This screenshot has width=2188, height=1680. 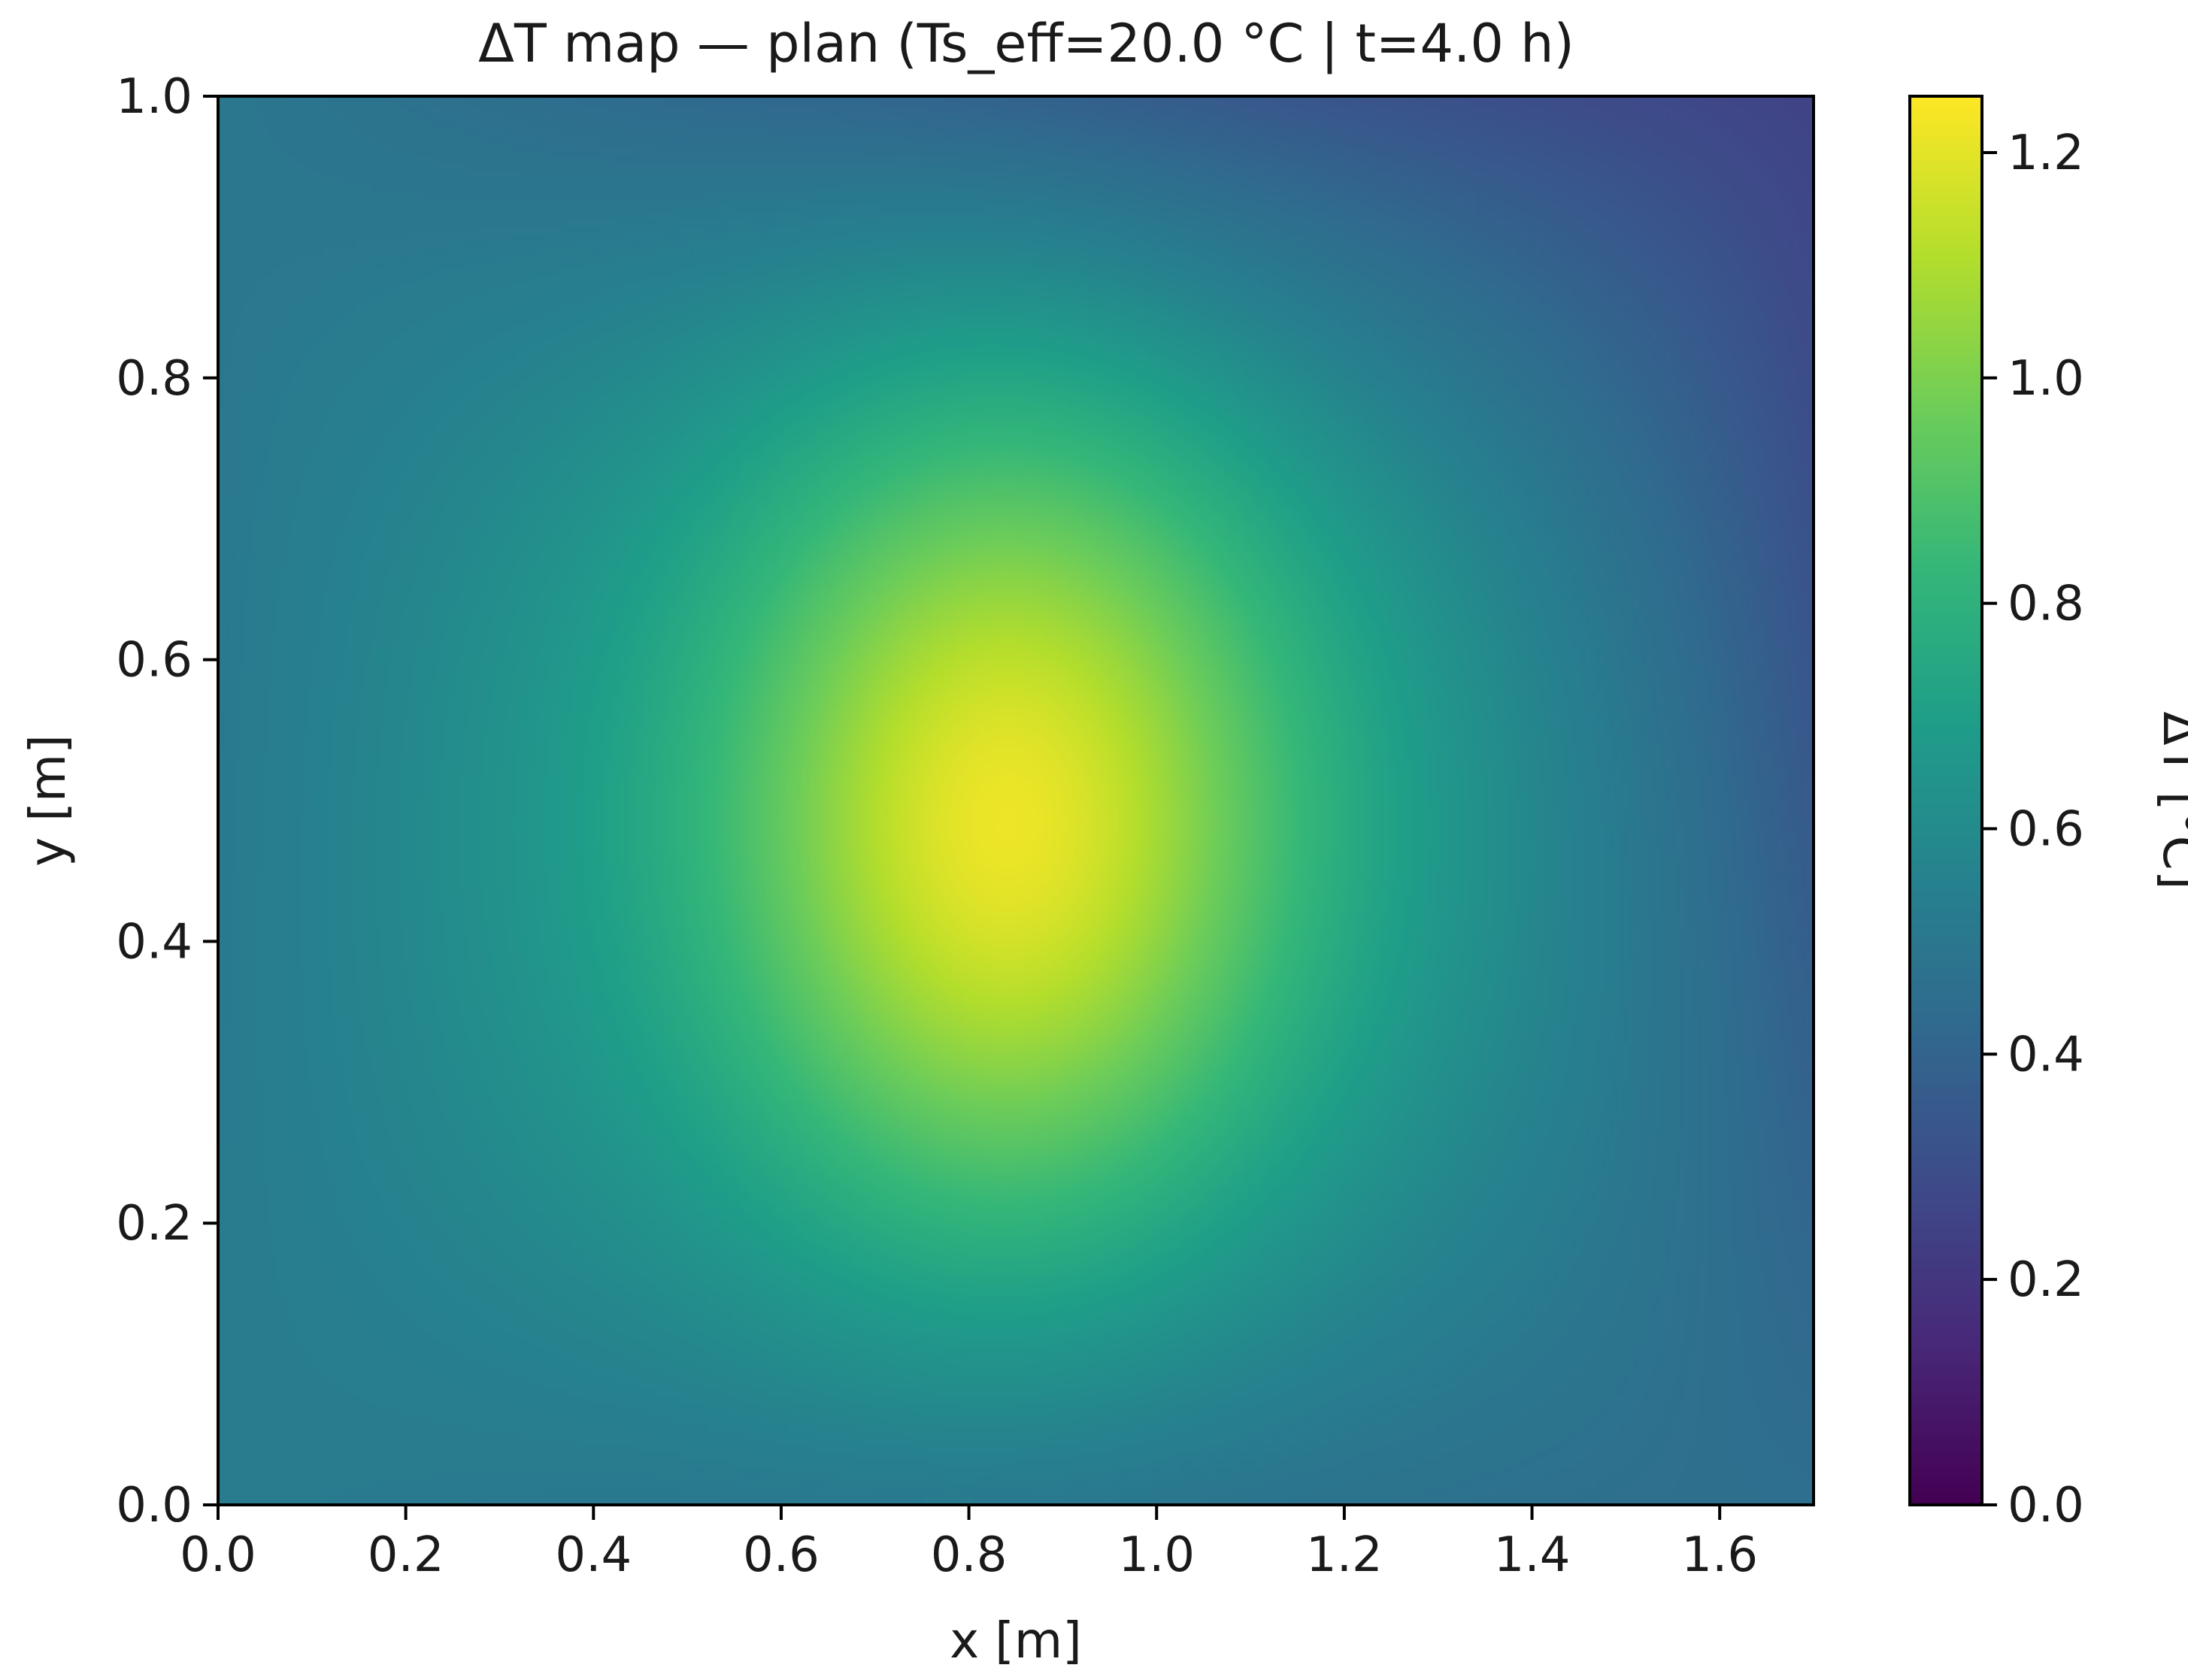 What do you see at coordinates (48, 800) in the screenshot?
I see `y-axis-label: y [m]` at bounding box center [48, 800].